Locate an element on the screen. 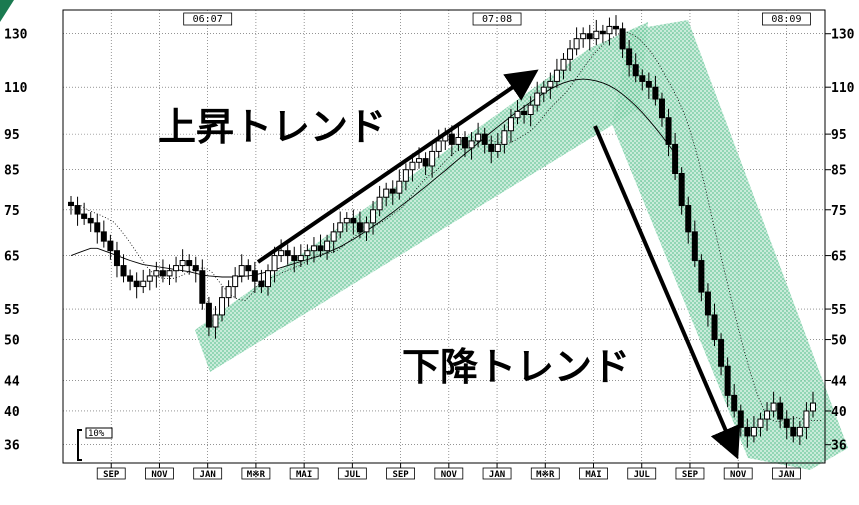 The image size is (859, 505). year-label-box is located at coordinates (786, 19).